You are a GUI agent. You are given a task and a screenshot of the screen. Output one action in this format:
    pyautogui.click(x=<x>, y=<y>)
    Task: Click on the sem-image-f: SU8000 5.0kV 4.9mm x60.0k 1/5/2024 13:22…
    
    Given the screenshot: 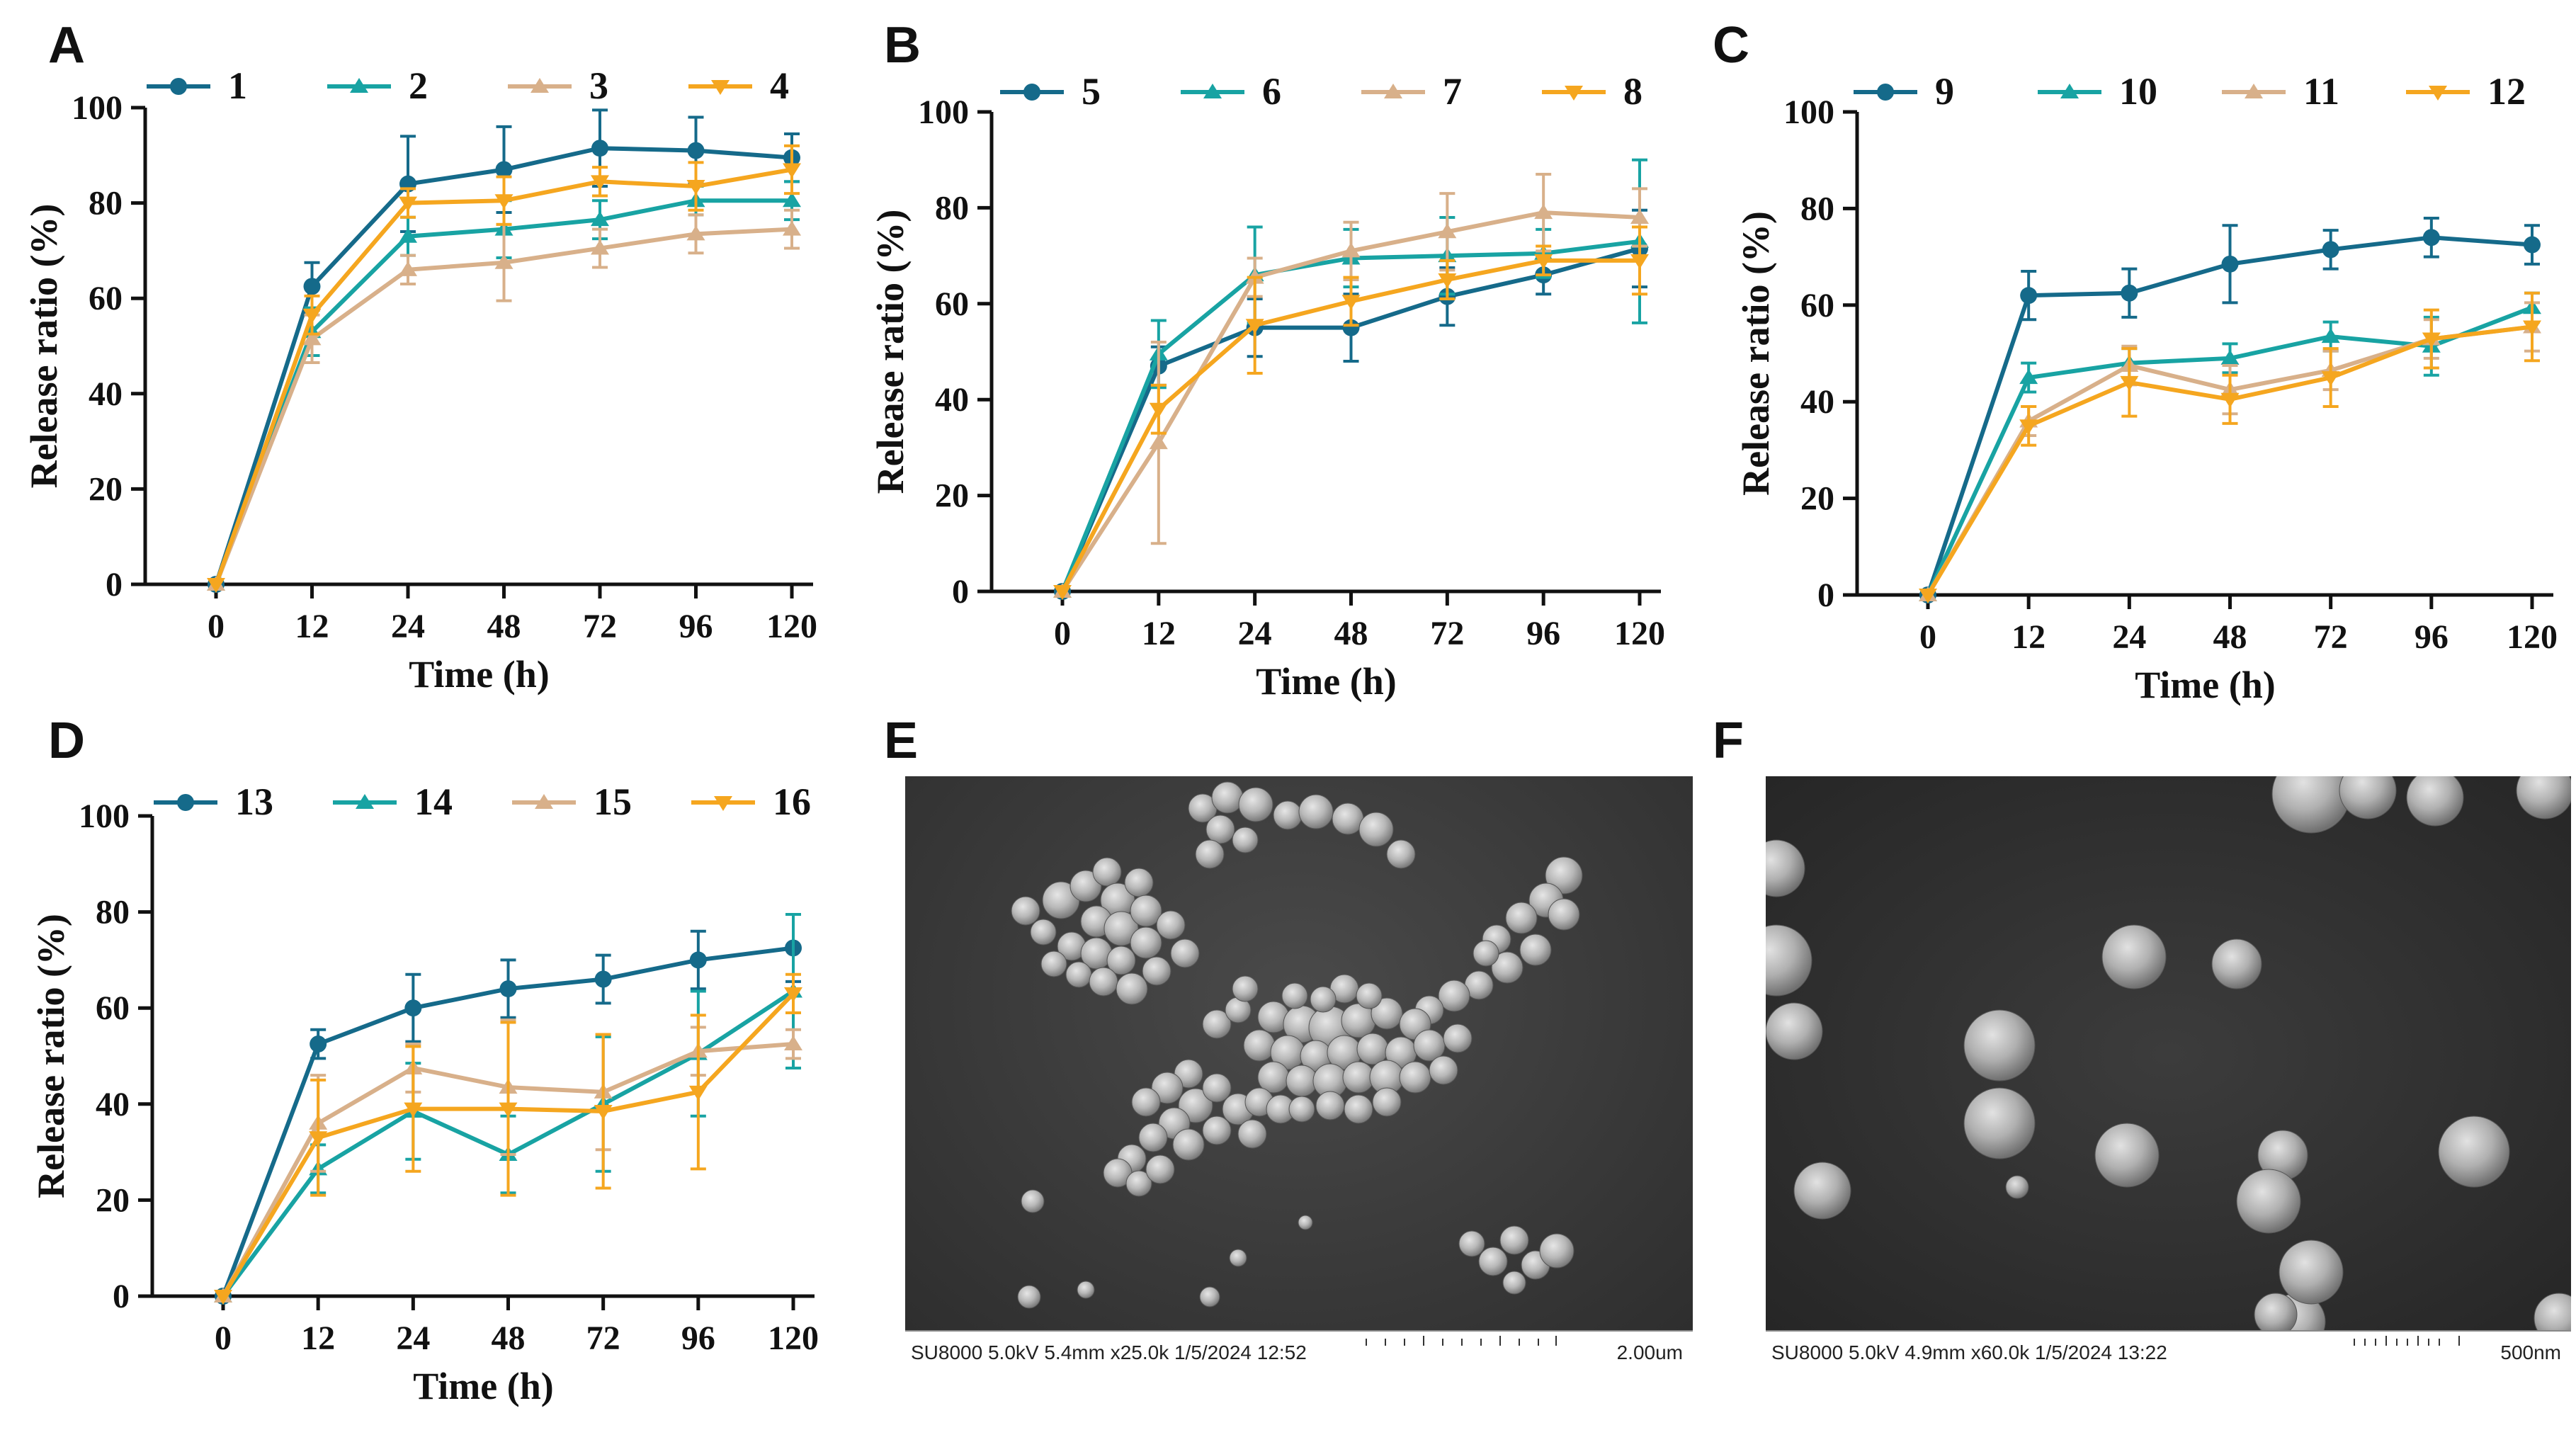 What is the action you would take?
    pyautogui.click(x=2168, y=1073)
    